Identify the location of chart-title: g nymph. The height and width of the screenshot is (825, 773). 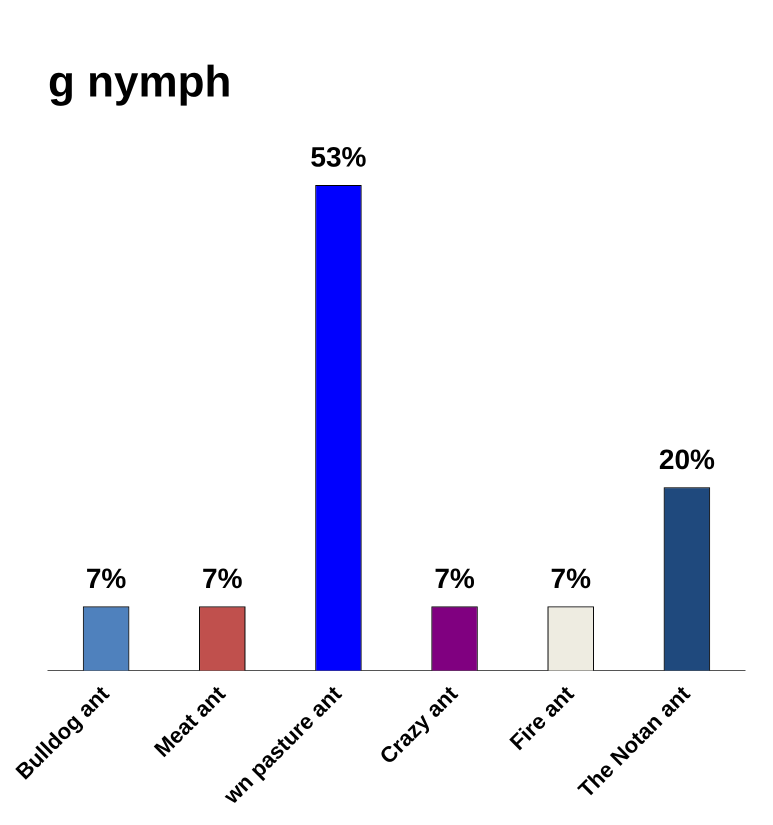
(140, 82).